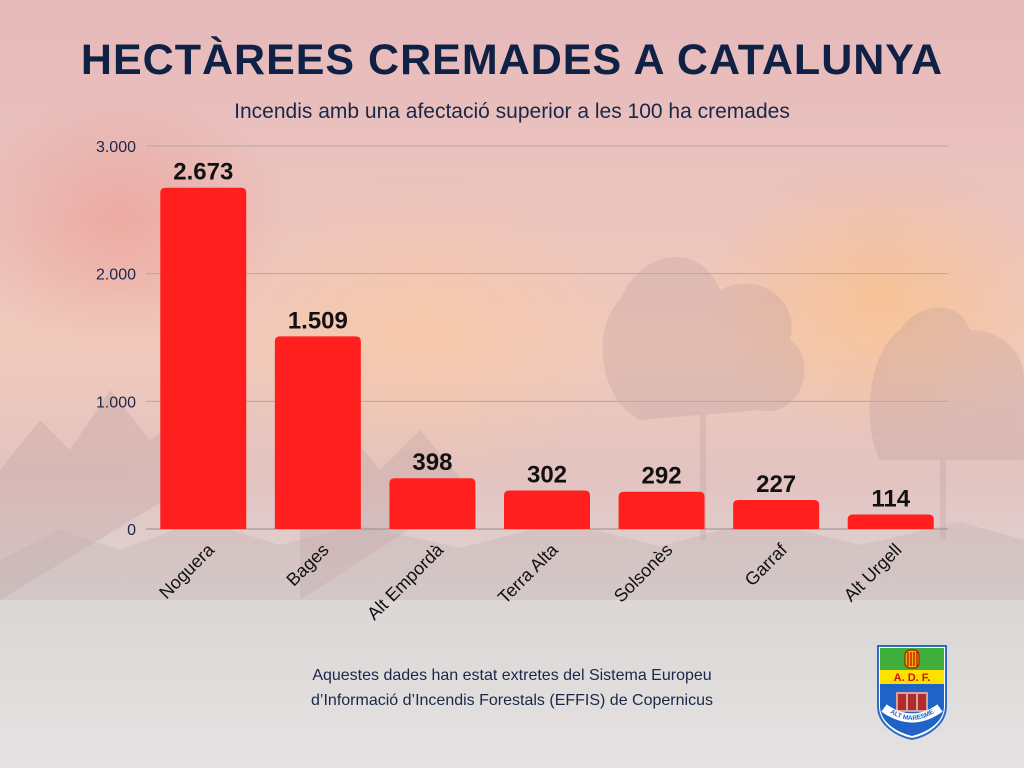  What do you see at coordinates (318, 320) in the screenshot?
I see `bar-value-label: 1.509` at bounding box center [318, 320].